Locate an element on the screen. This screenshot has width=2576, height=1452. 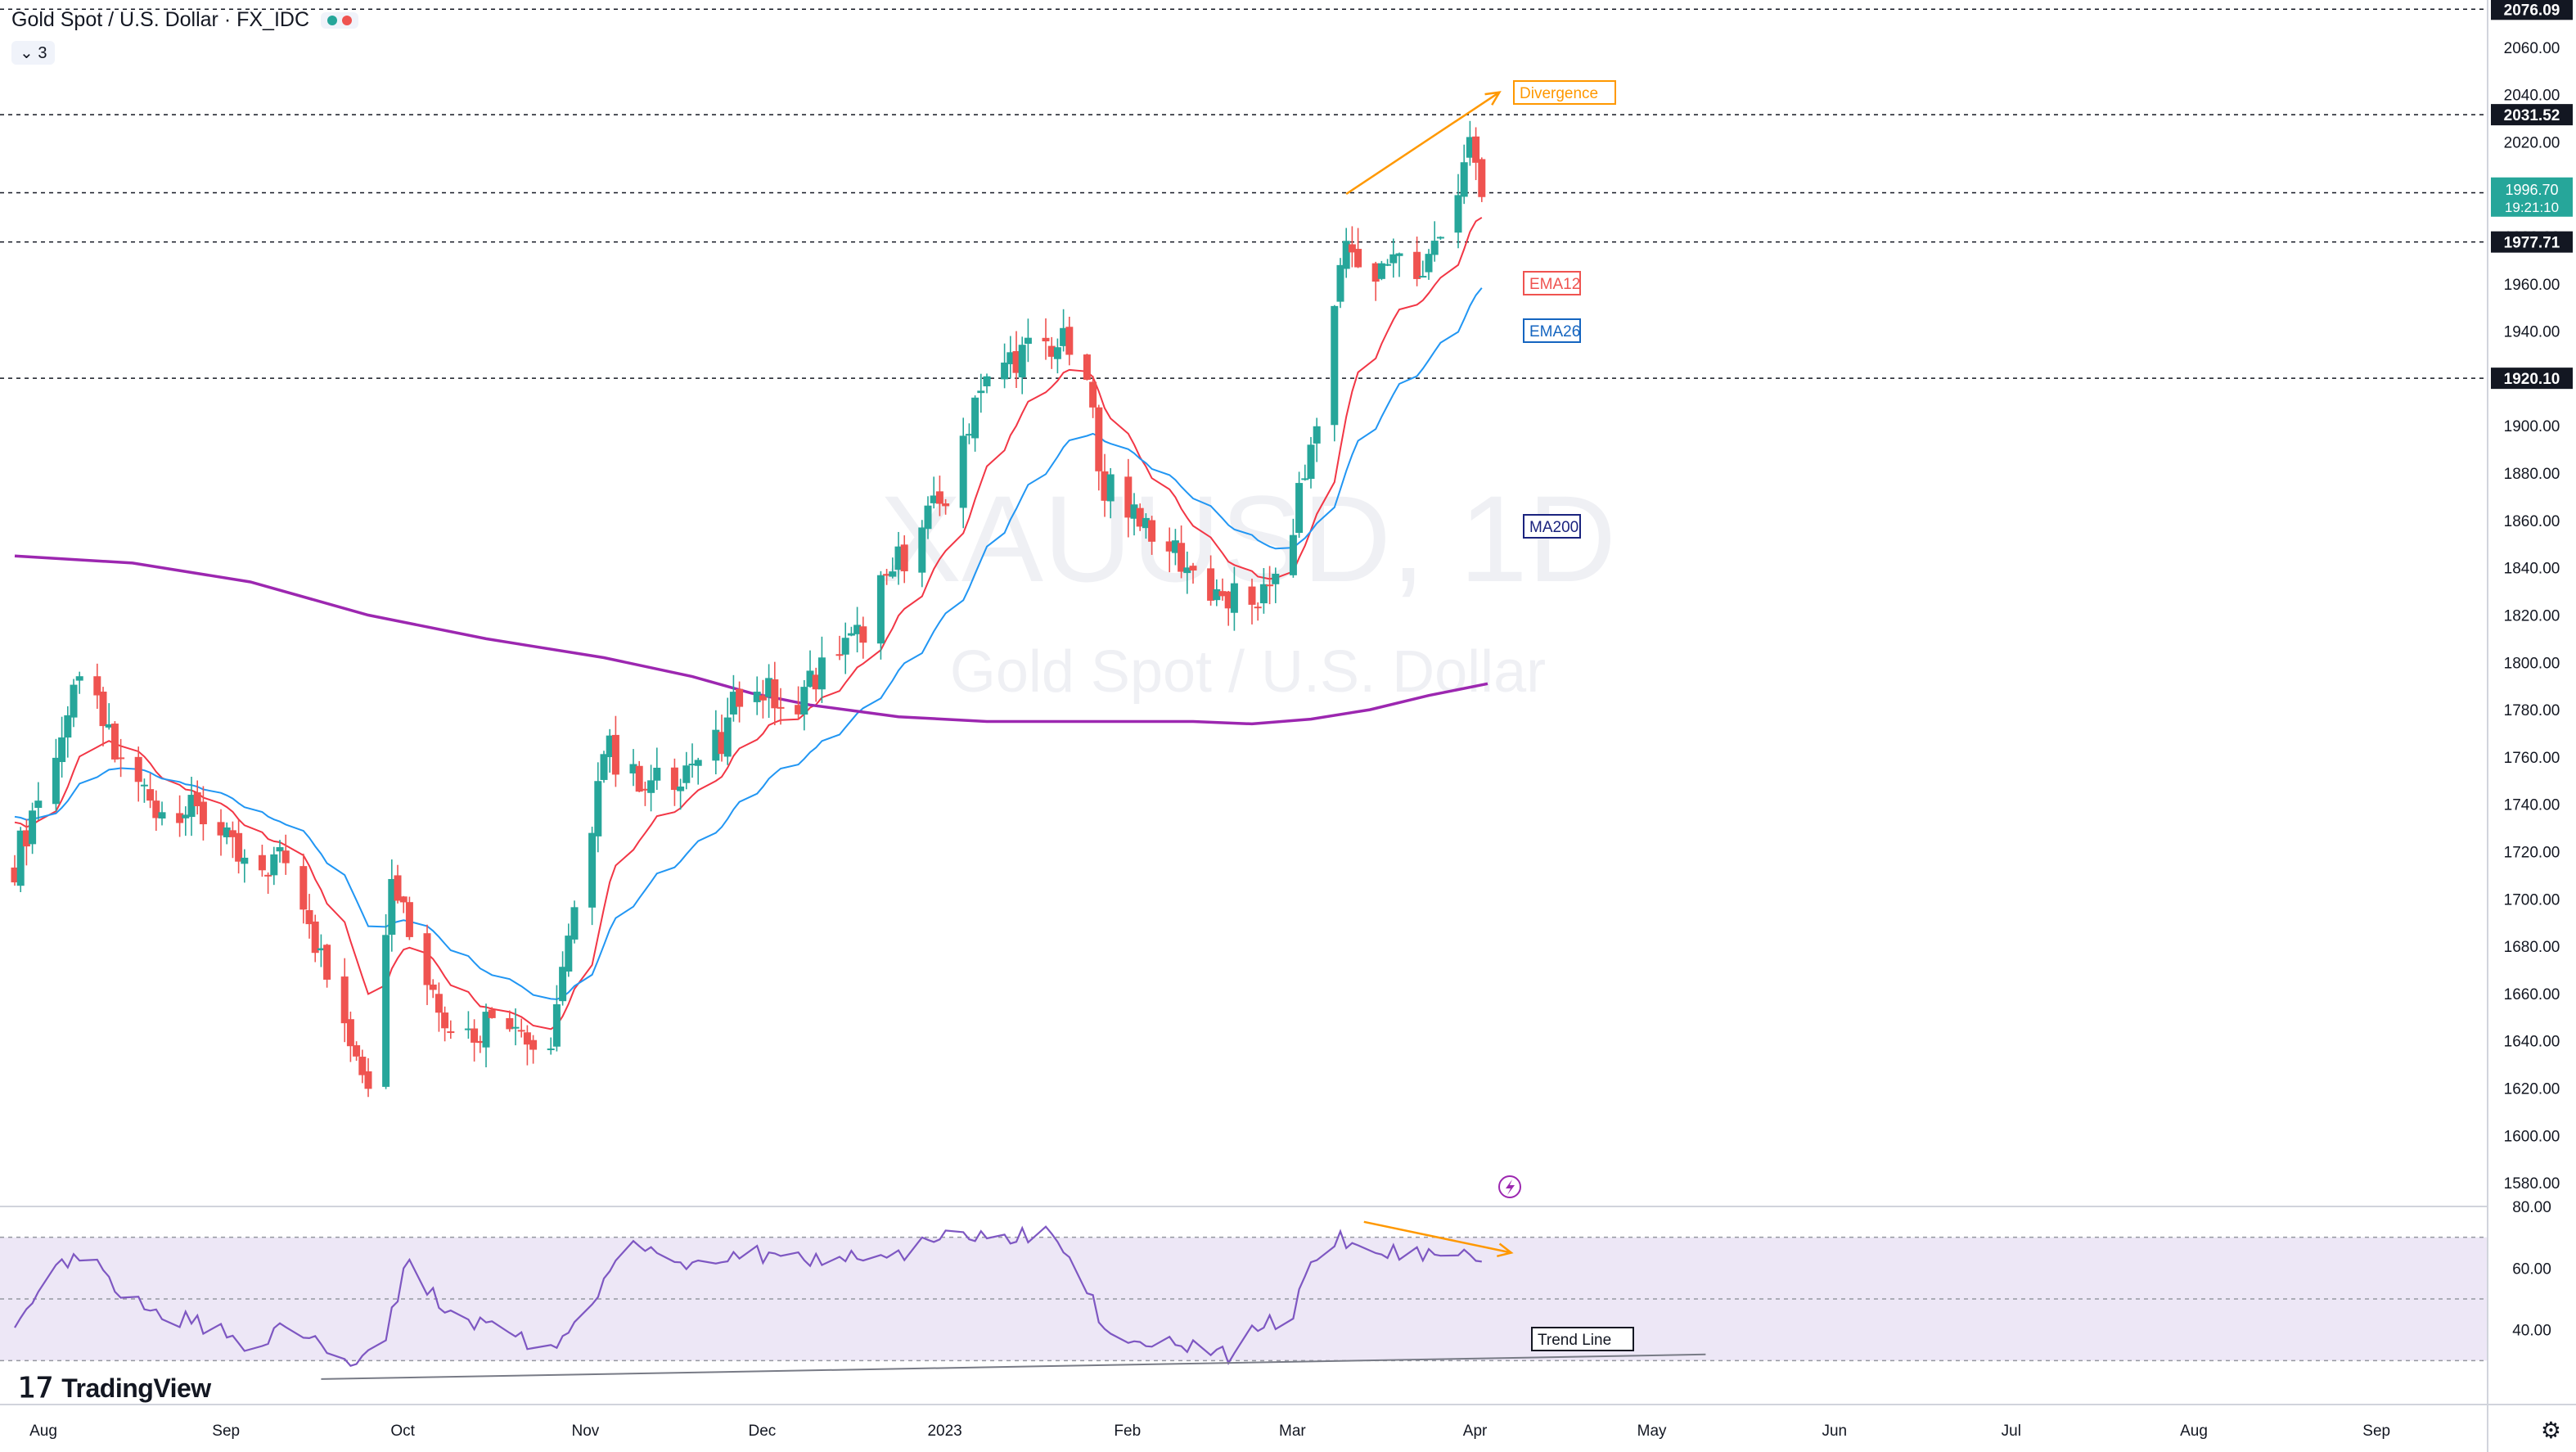
ma200-line is located at coordinates (751, 640).